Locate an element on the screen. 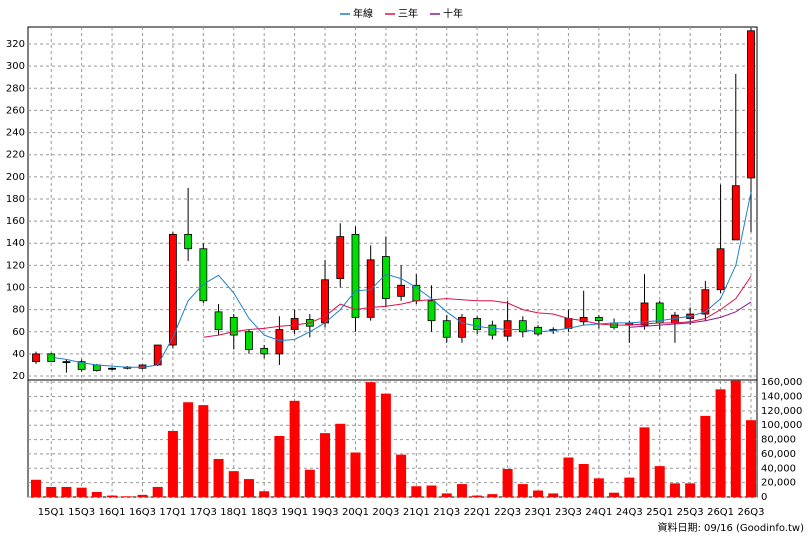 The height and width of the screenshot is (544, 808). date-note: 資料日期: 09/16 (Goodinfo.tw) is located at coordinates (730, 527).